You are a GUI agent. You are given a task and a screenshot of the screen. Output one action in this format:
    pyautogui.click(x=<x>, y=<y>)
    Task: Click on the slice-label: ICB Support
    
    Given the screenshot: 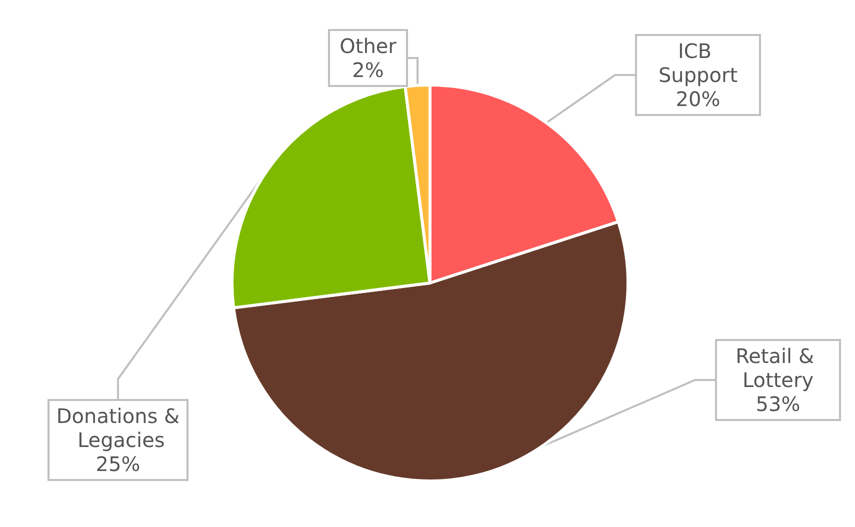 What is the action you would take?
    pyautogui.click(x=698, y=63)
    